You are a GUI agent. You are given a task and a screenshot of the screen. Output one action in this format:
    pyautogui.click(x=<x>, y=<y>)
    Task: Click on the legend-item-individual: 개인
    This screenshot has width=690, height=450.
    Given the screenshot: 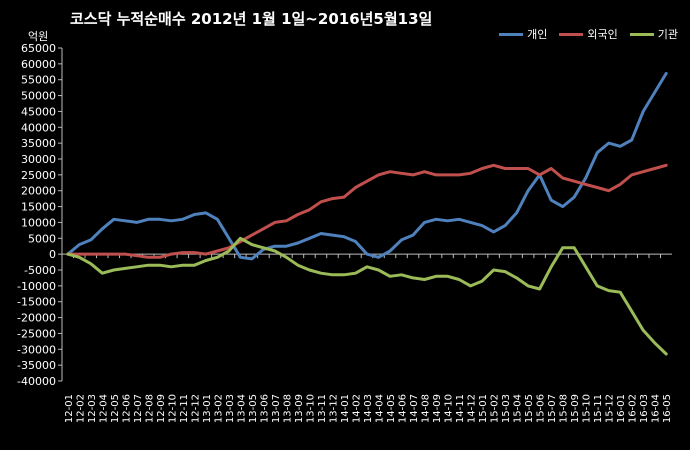 What is the action you would take?
    pyautogui.click(x=523, y=34)
    